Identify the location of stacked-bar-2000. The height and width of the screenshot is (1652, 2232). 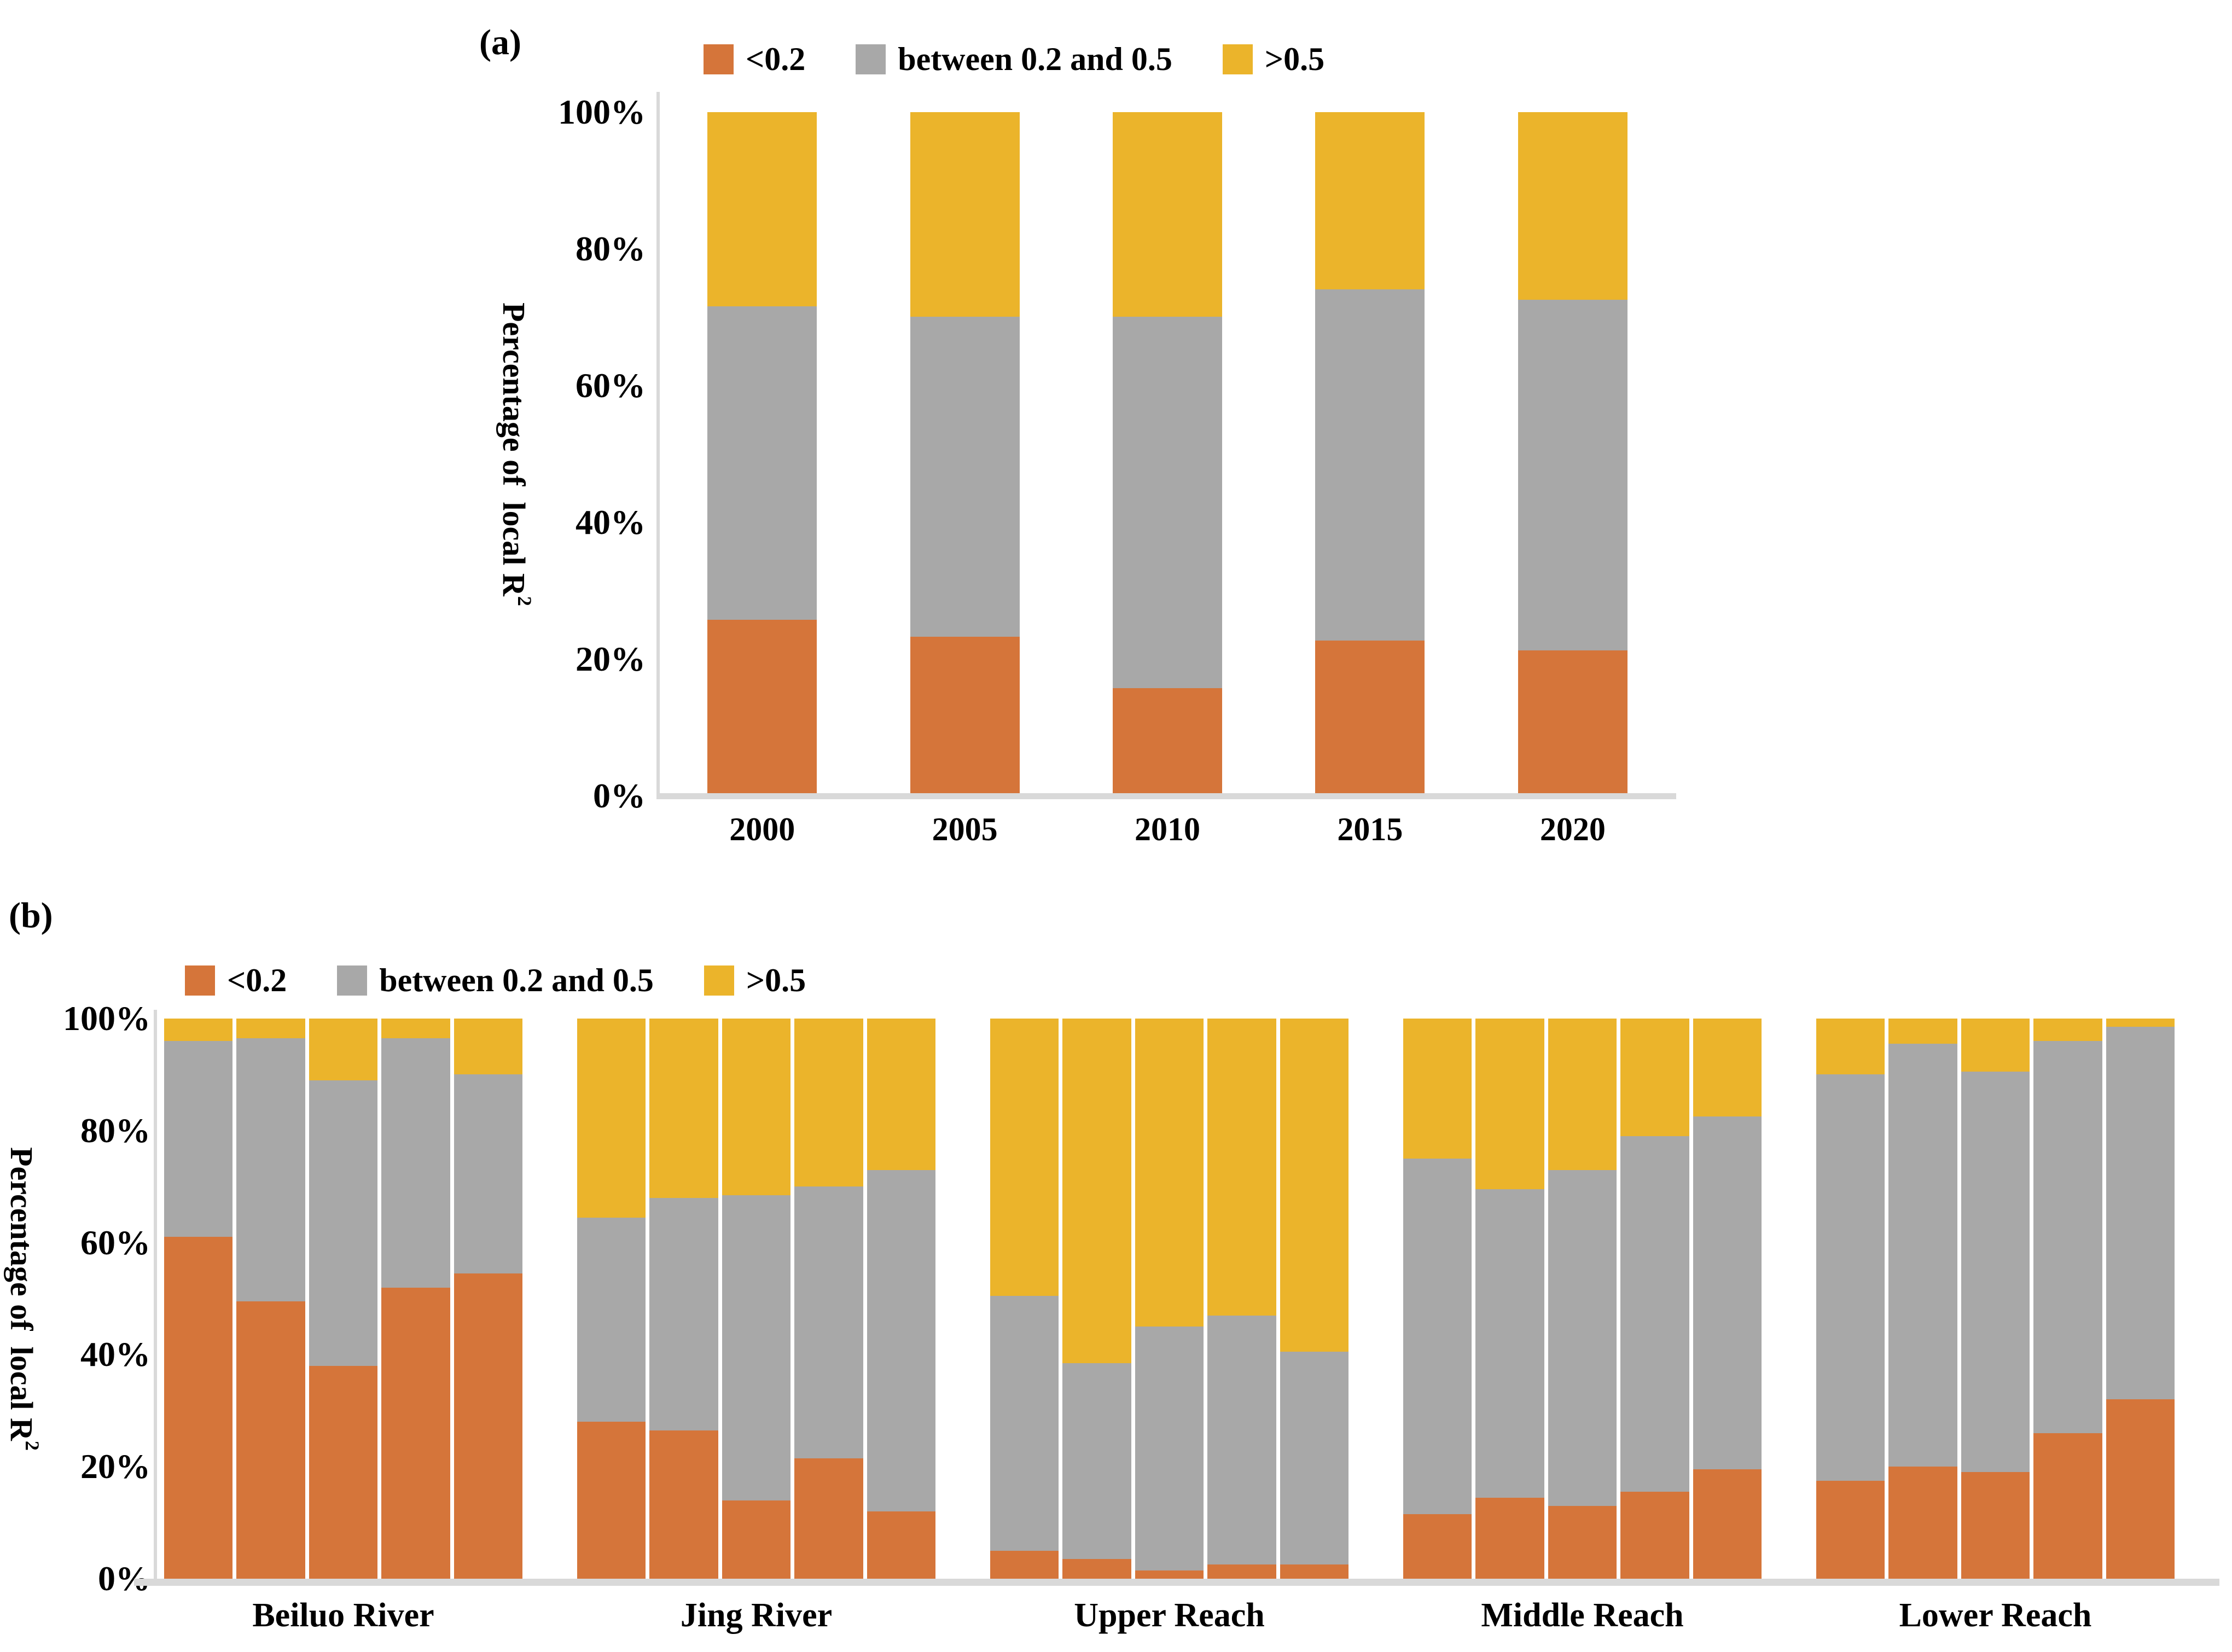
(762, 453).